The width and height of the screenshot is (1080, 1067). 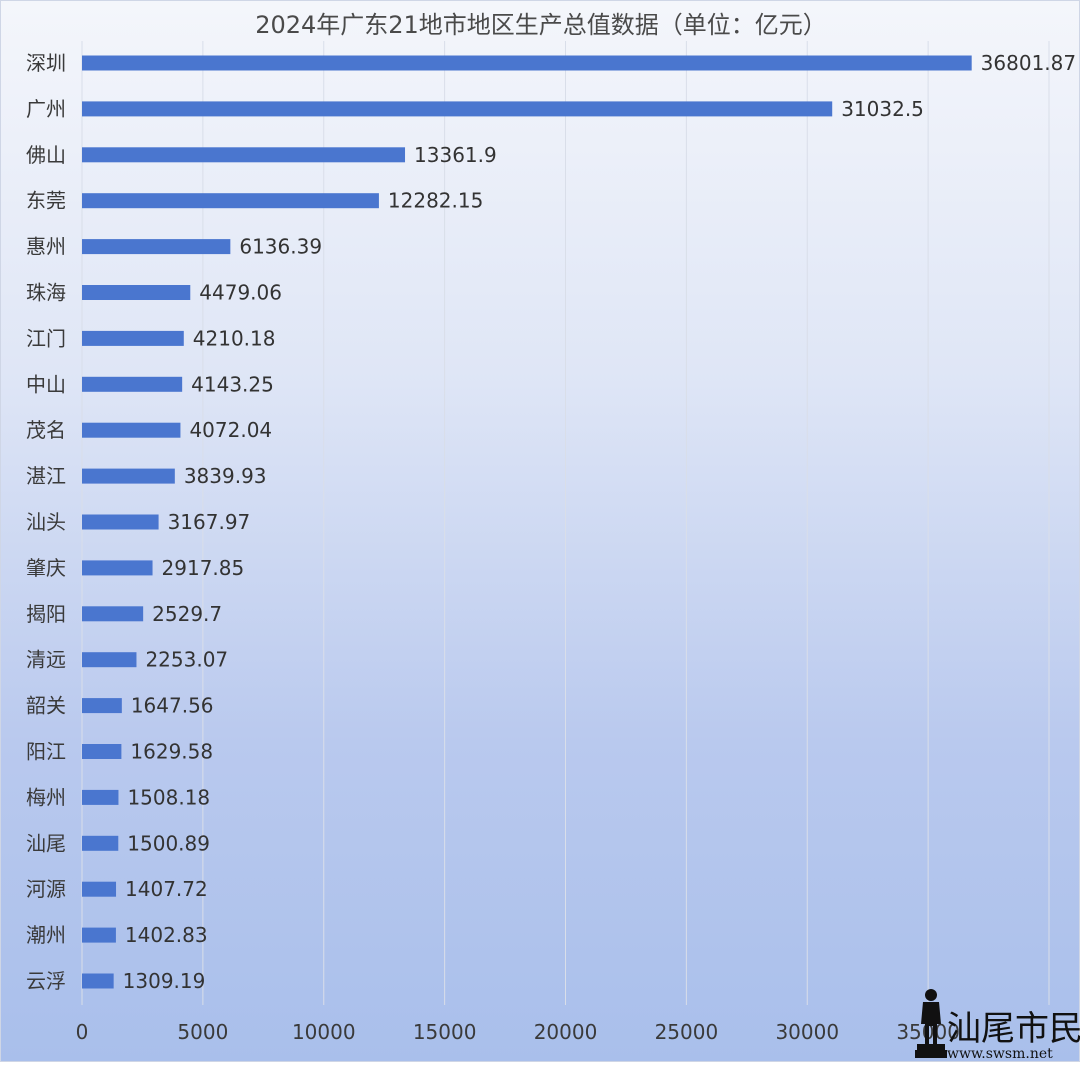 I want to click on category-label: 潮州, so click(x=46, y=935).